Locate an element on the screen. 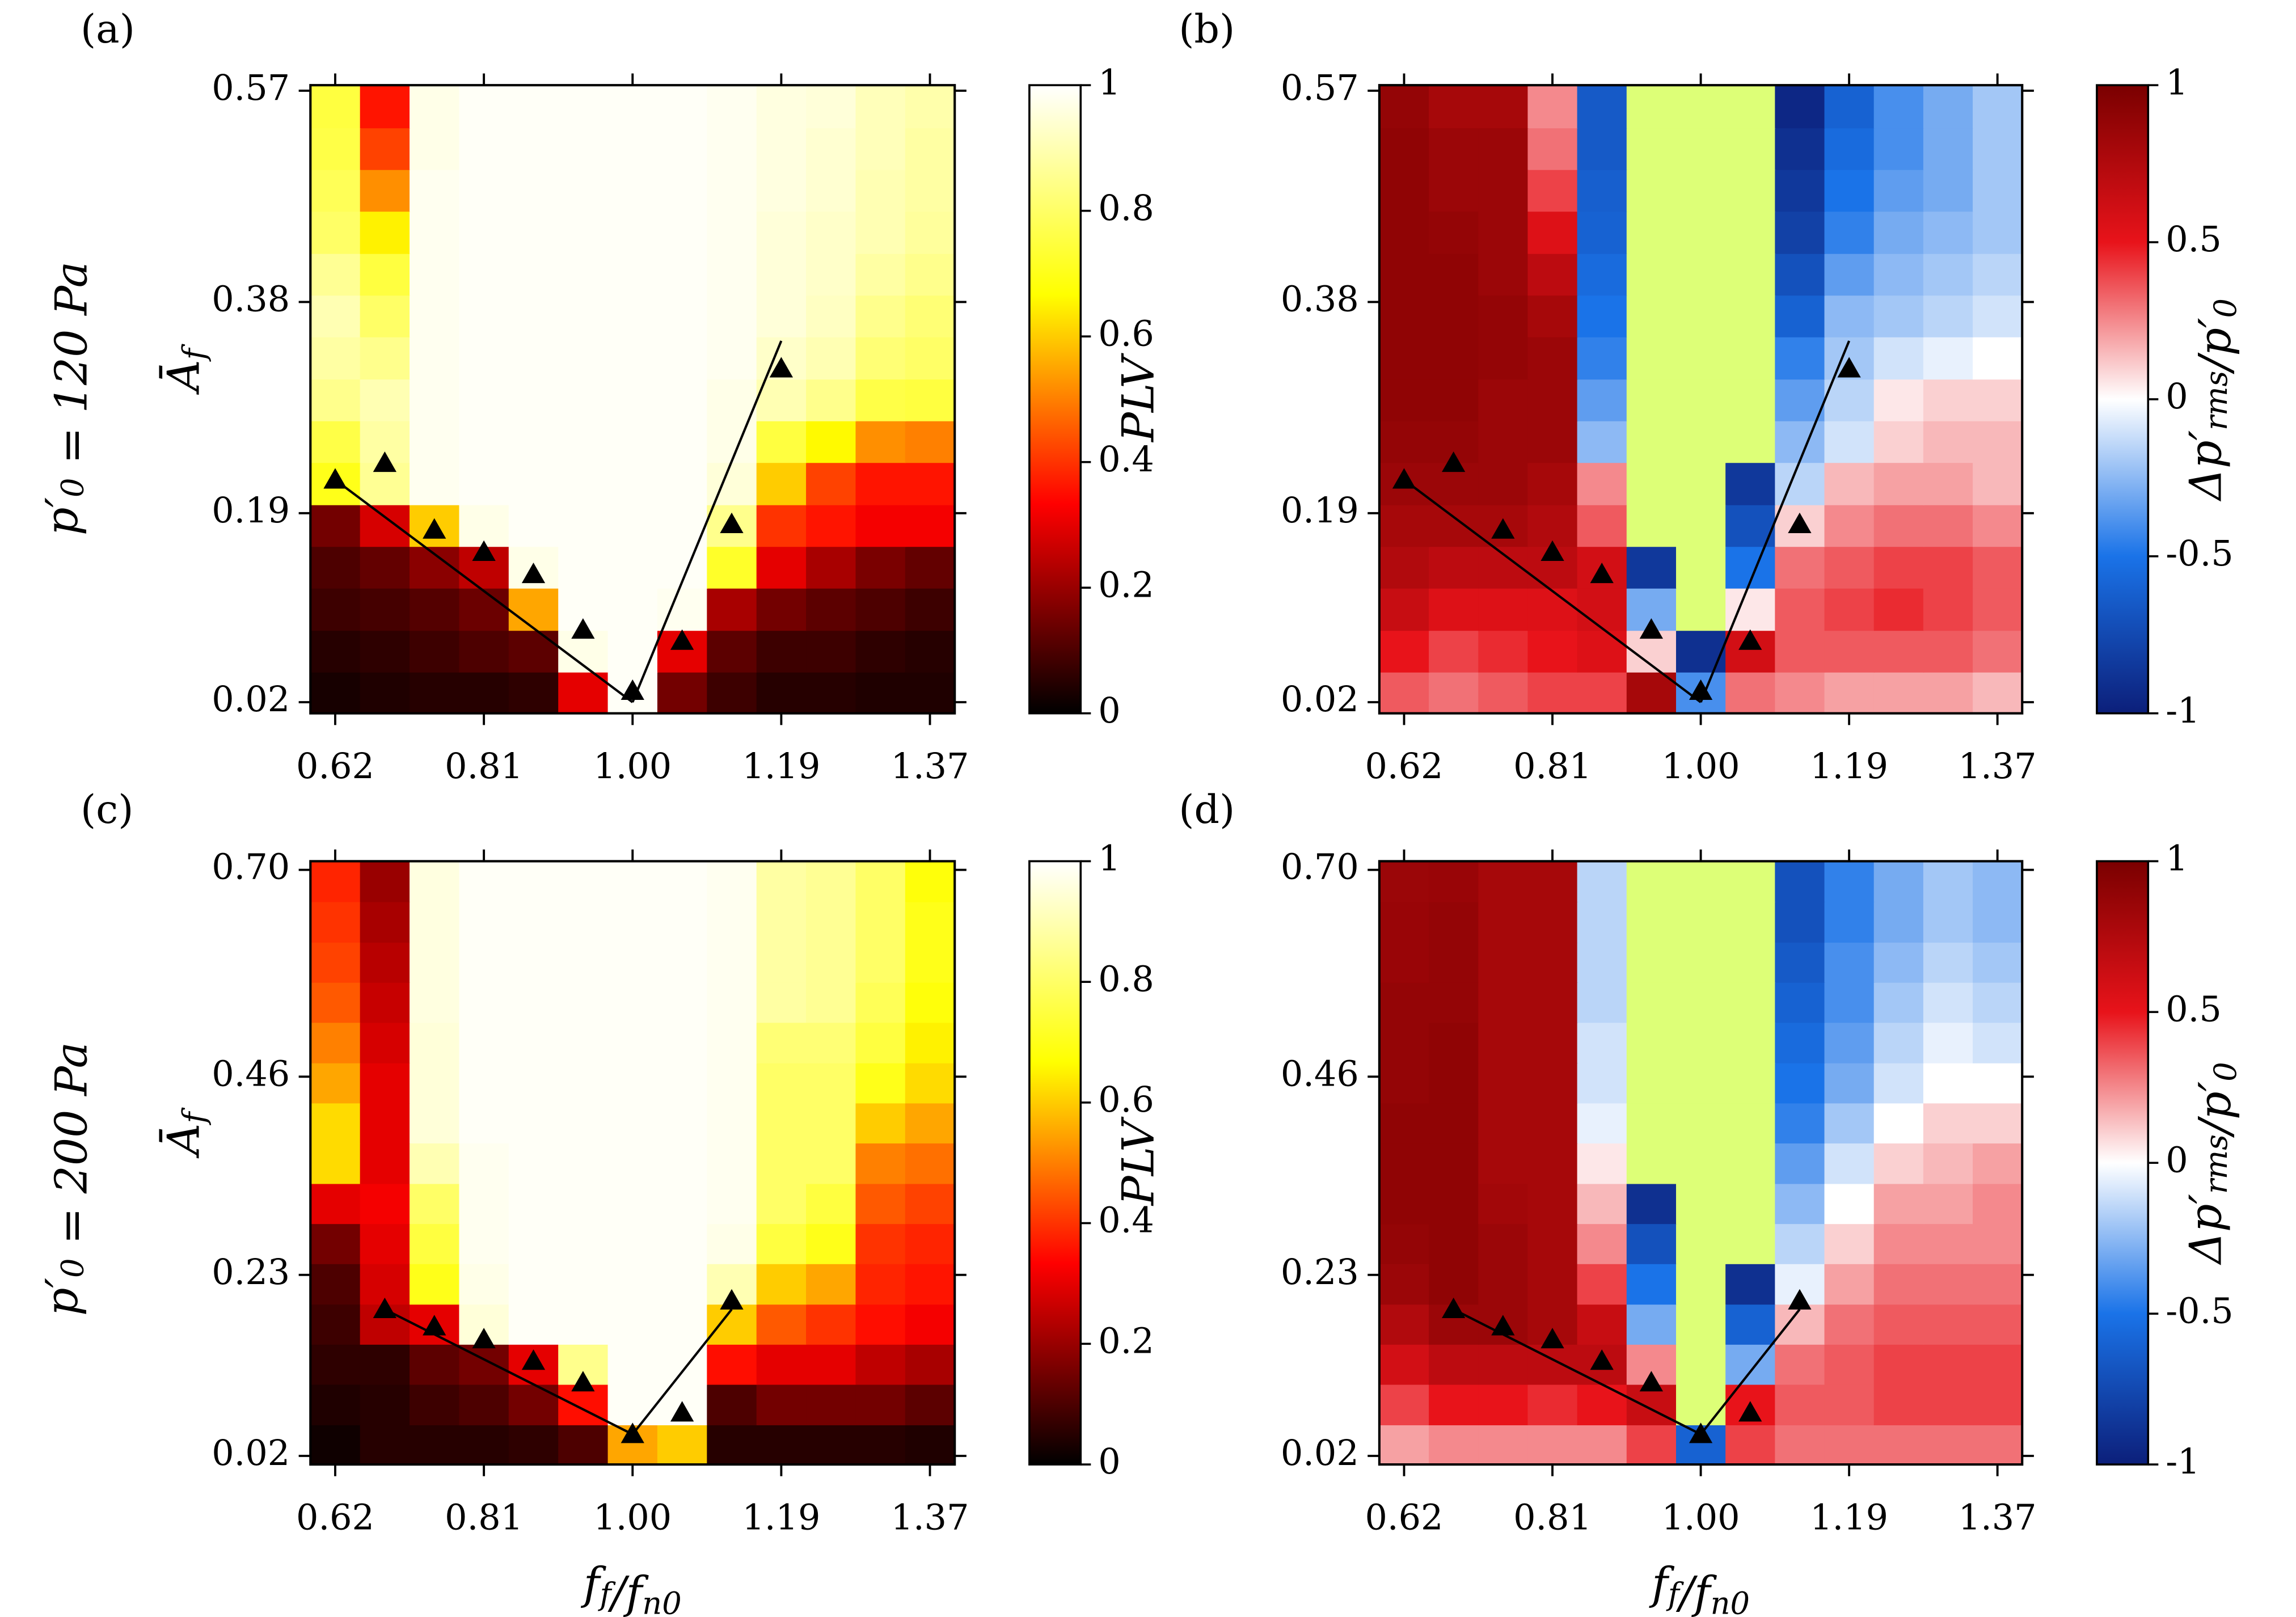 The height and width of the screenshot is (1617, 2296). colorbar-tick-label: 0.6 is located at coordinates (1126, 333).